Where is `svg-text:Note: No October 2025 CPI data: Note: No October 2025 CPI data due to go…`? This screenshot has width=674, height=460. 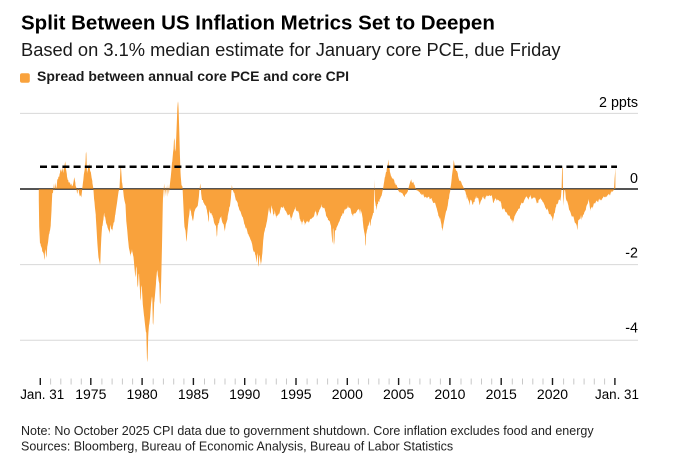 svg-text:Note: No October 2025 CPI data: Note: No October 2025 CPI data due to go… is located at coordinates (307, 431).